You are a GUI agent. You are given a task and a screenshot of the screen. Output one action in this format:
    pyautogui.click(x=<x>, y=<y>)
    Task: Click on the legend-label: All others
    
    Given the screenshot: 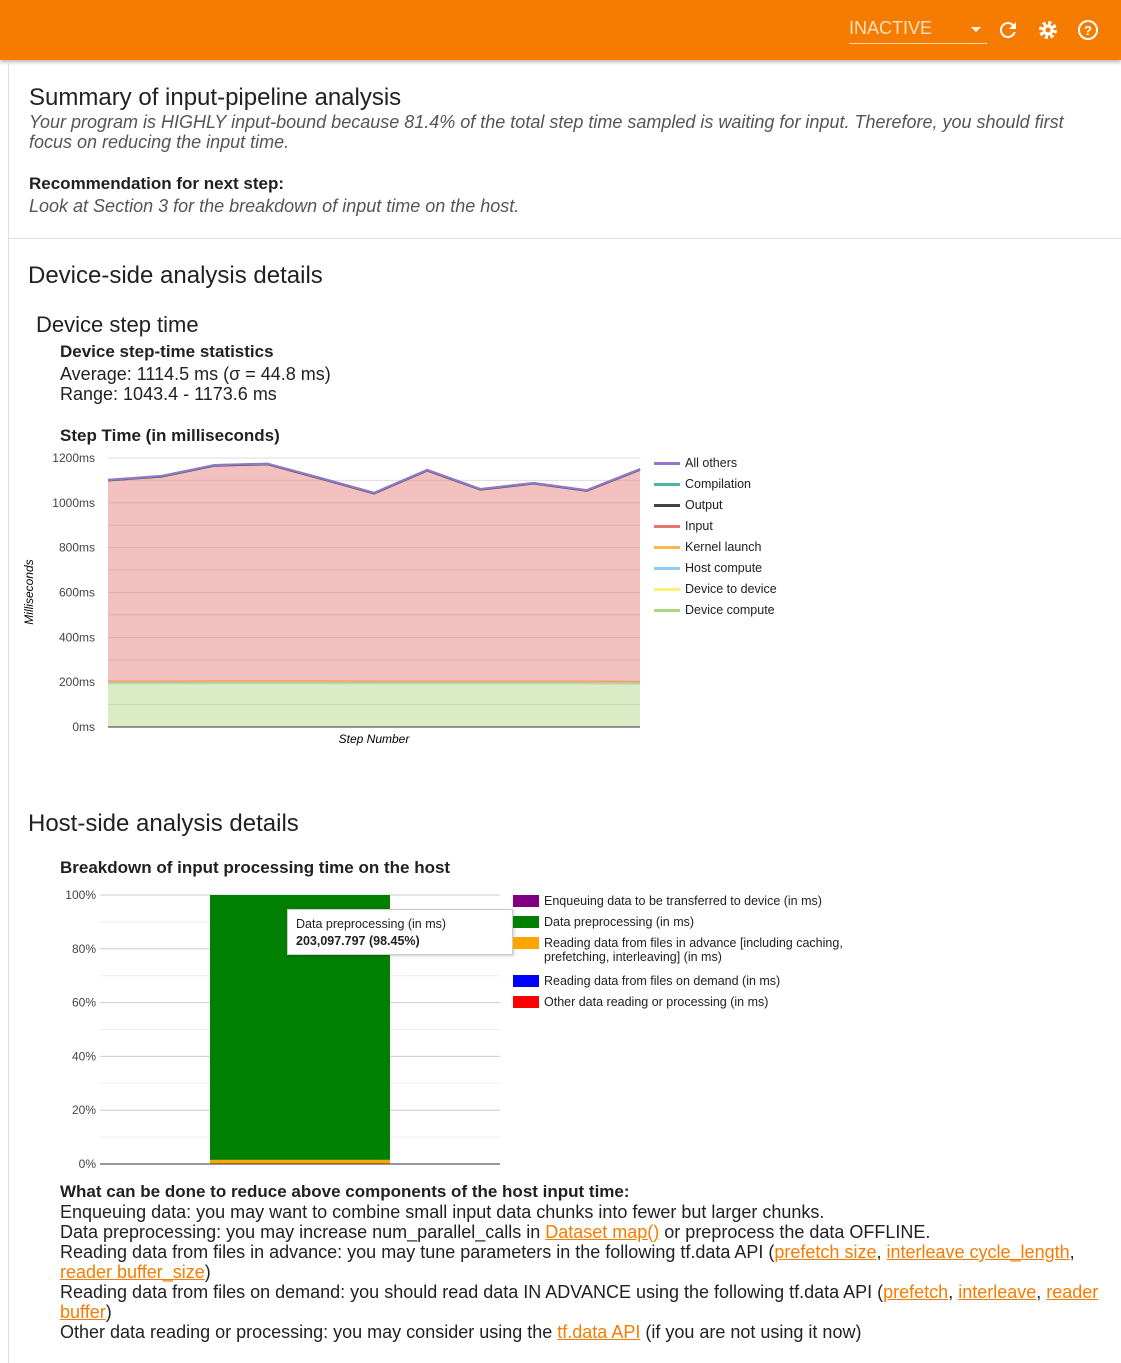 What is the action you would take?
    pyautogui.click(x=711, y=463)
    